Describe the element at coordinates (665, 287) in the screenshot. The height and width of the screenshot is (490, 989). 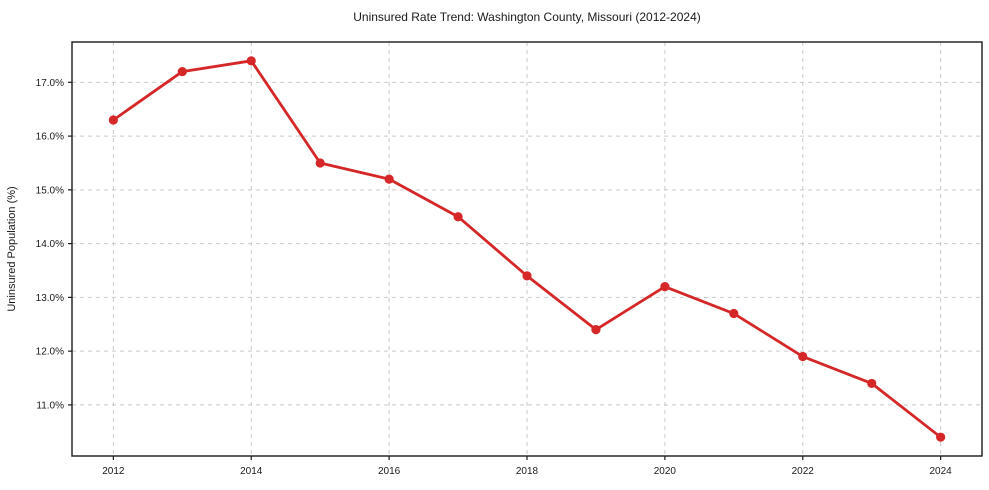
I see `data-point-2020` at that location.